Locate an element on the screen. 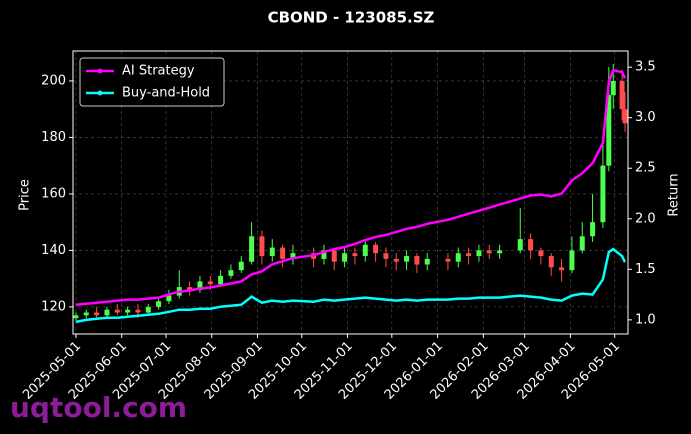 The height and width of the screenshot is (434, 691). y2-tick-label: 3.5 is located at coordinates (645, 67).